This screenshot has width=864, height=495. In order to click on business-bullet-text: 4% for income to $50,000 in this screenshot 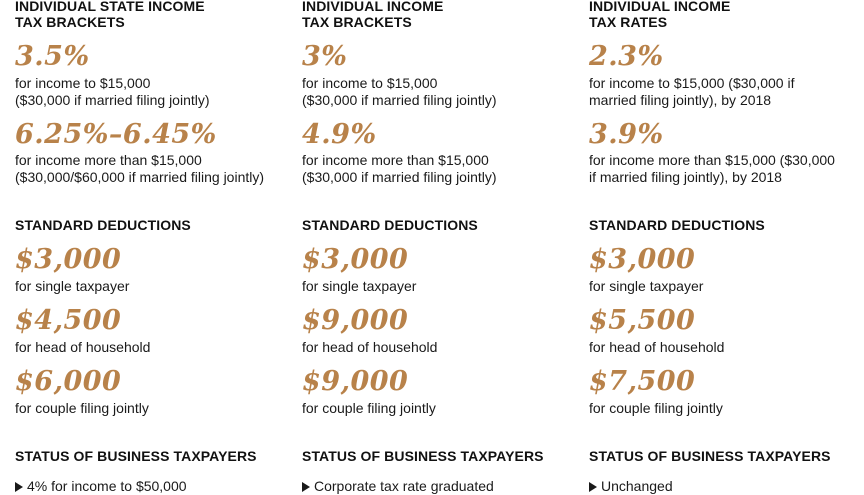, I will do `click(107, 486)`.